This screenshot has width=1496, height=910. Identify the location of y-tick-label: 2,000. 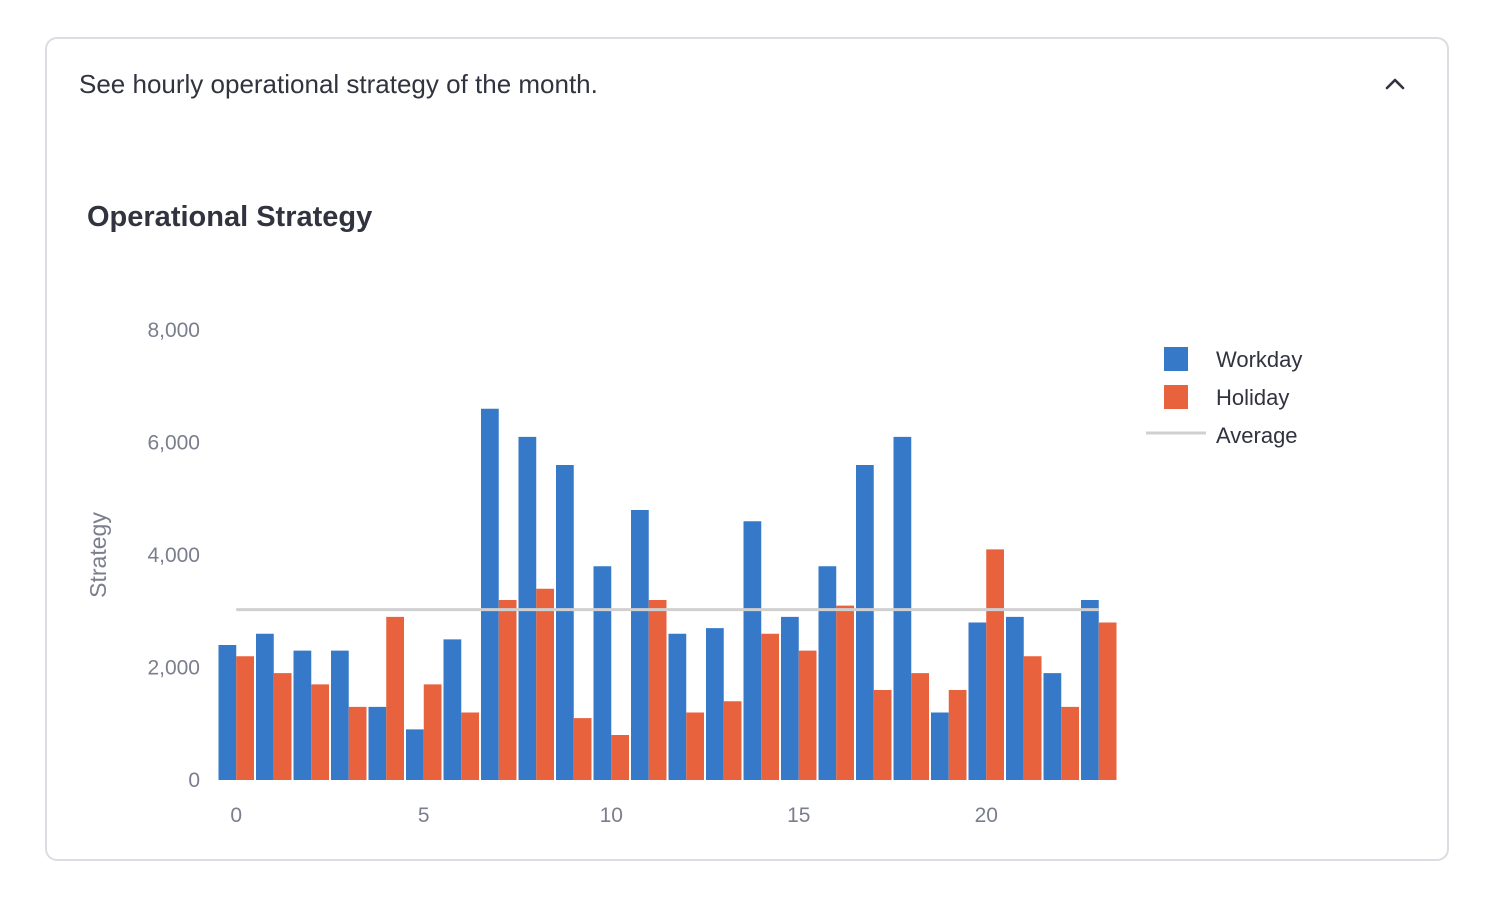
(173, 668).